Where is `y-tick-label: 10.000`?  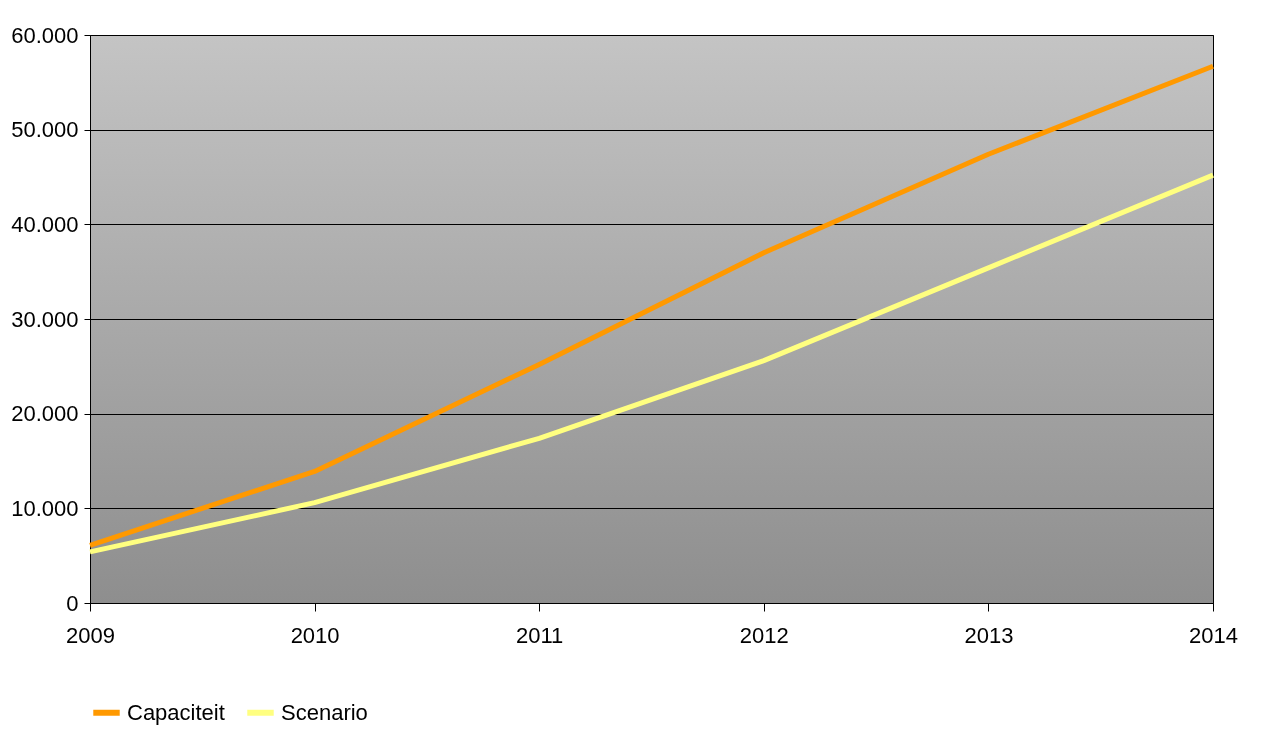
y-tick-label: 10.000 is located at coordinates (45, 508).